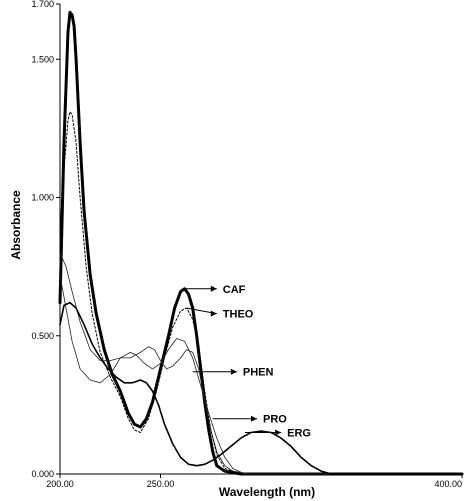 Image resolution: width=474 pixels, height=501 pixels. What do you see at coordinates (42, 474) in the screenshot?
I see `y-tick-label: 0.000` at bounding box center [42, 474].